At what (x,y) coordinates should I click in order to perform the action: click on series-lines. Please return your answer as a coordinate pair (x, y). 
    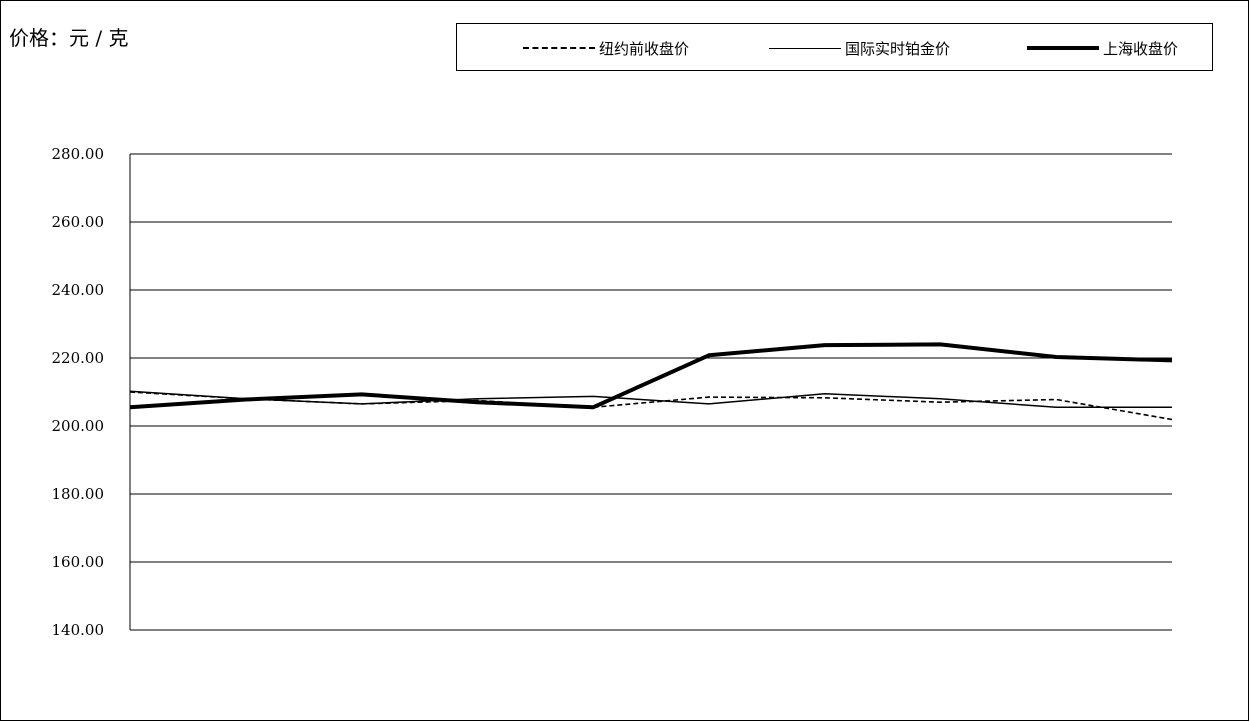
    Looking at the image, I should click on (651, 381).